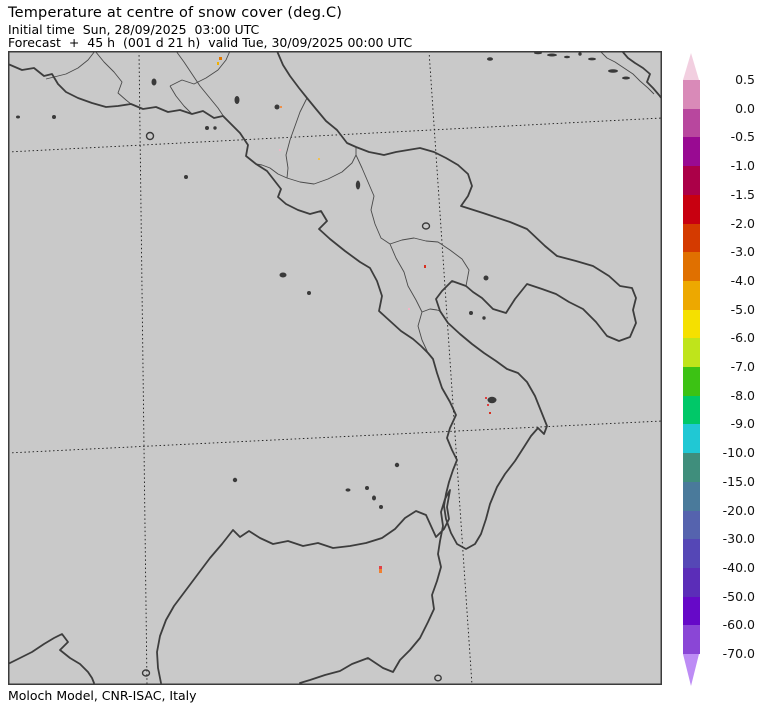 The height and width of the screenshot is (707, 760). Describe the element at coordinates (742, 137) in the screenshot. I see `colorbar-tick-label: -0.5` at that location.